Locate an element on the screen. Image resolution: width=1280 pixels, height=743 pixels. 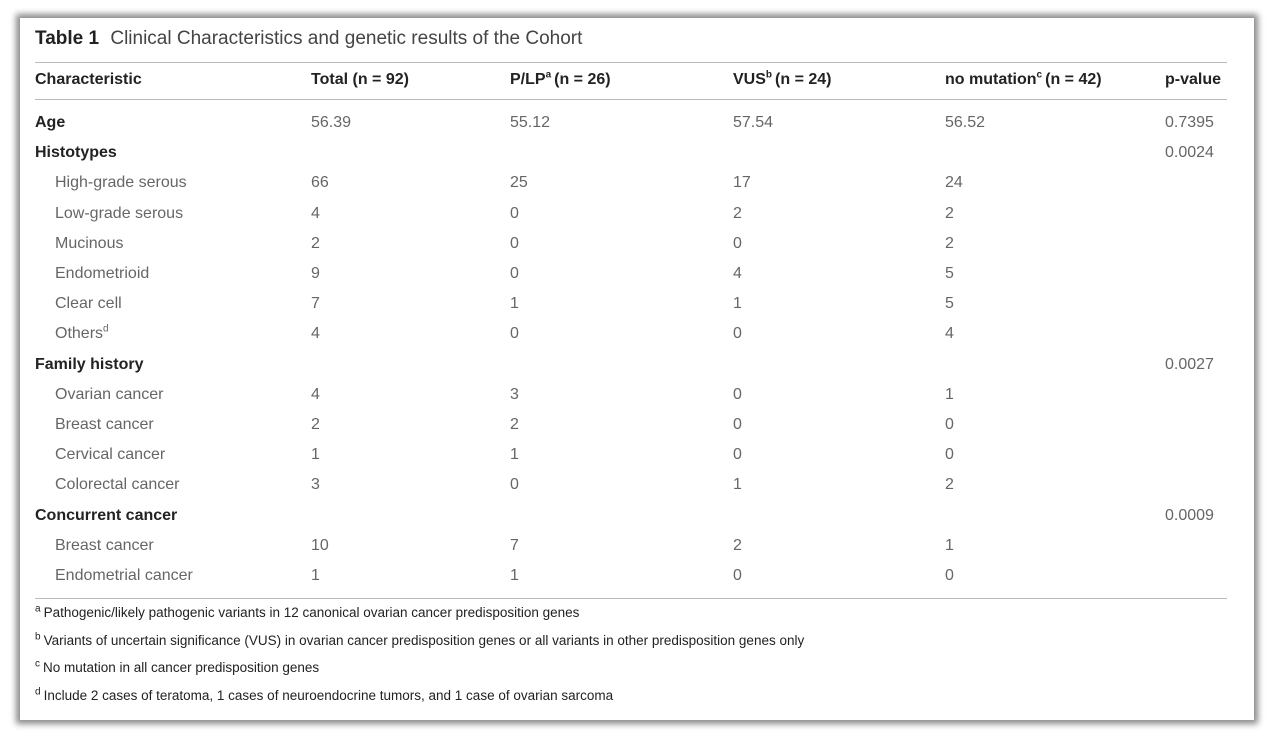
row-label-text: Cervical cancer is located at coordinates (110, 455).